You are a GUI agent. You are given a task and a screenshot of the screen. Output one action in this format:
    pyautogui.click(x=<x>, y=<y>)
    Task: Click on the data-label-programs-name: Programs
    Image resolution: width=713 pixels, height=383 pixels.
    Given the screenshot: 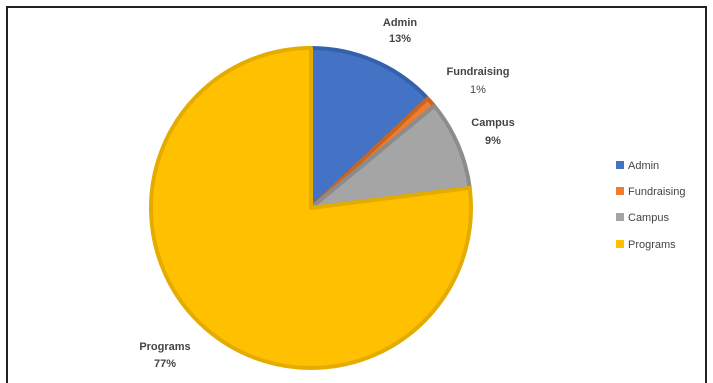 What is the action you would take?
    pyautogui.click(x=164, y=347)
    